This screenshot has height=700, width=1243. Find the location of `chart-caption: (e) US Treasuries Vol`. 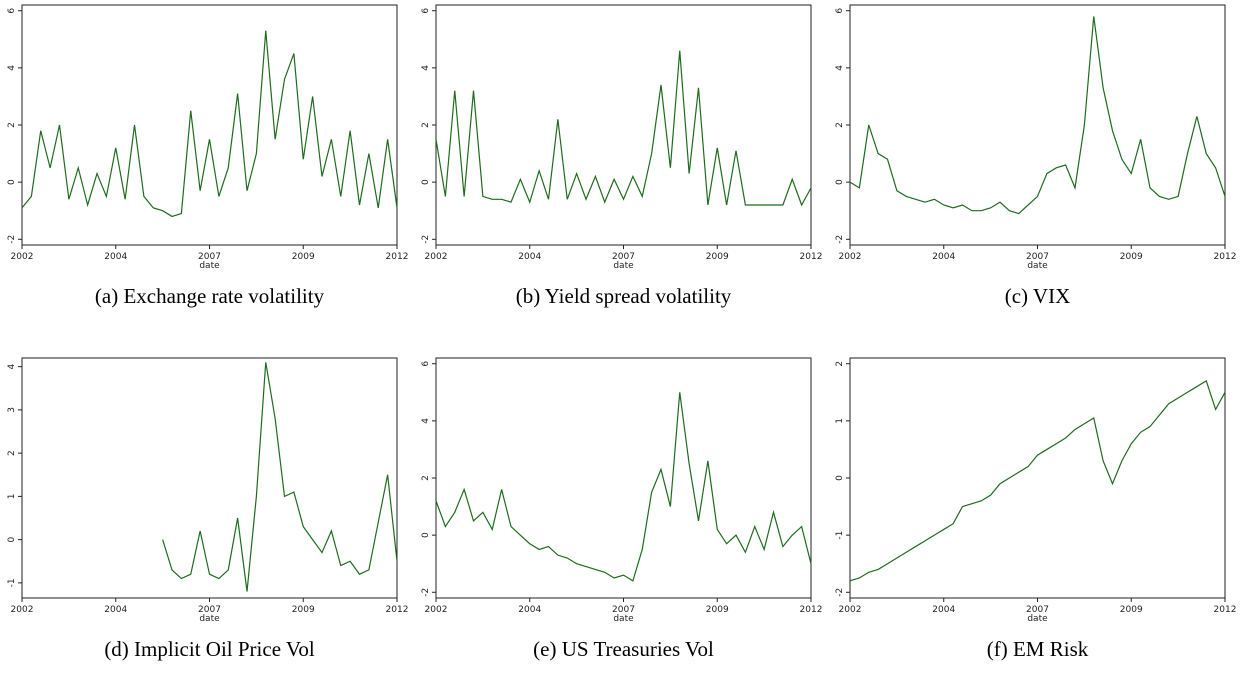

chart-caption: (e) US Treasuries Vol is located at coordinates (623, 649).